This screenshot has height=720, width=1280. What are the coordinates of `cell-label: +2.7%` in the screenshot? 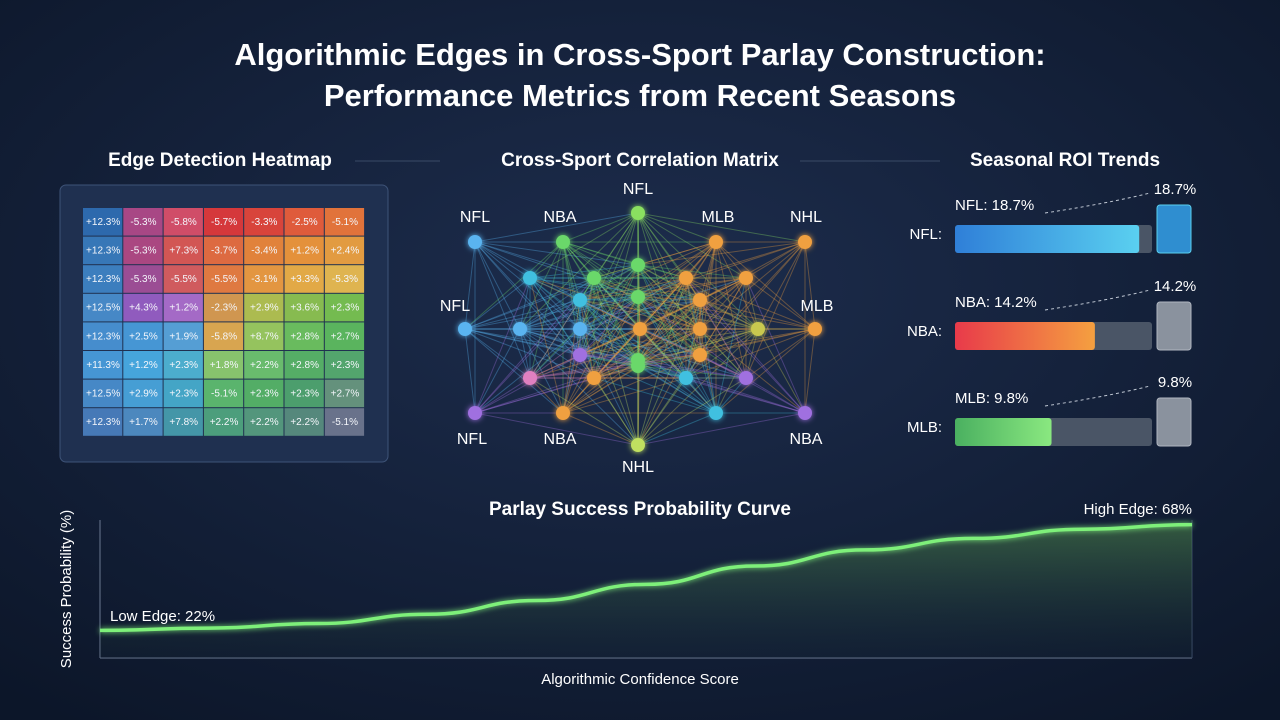 It's located at (345, 336).